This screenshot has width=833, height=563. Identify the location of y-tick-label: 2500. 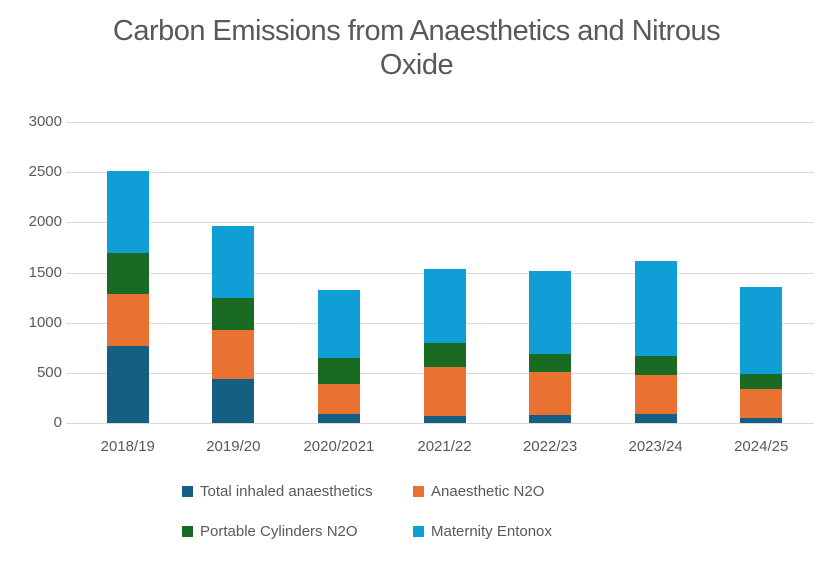
(45, 172).